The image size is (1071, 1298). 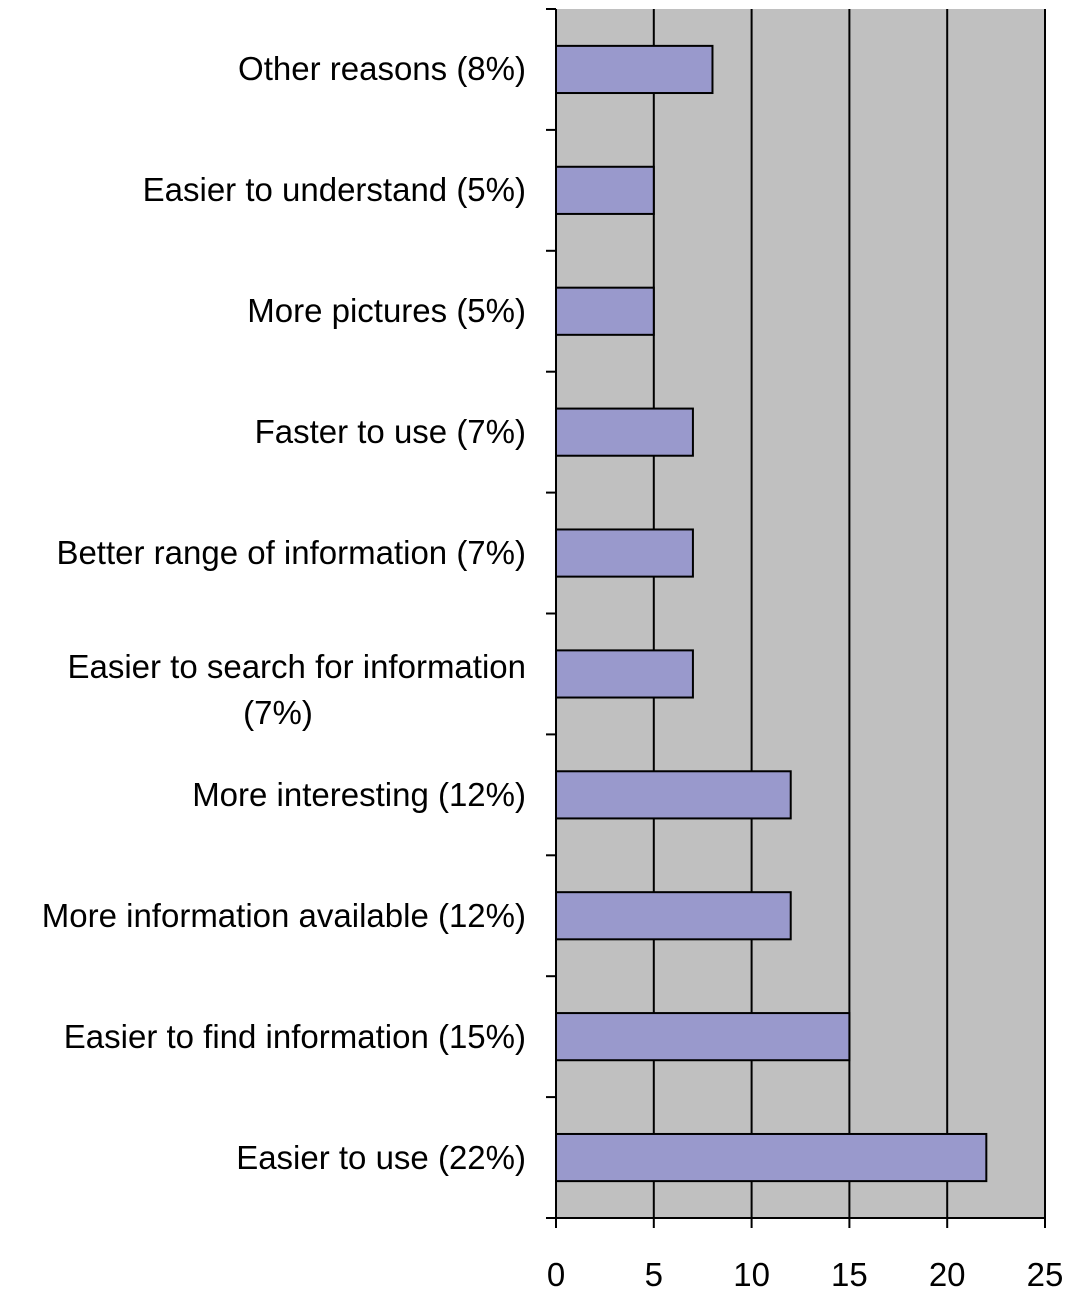 I want to click on y-category-label-line: (7%), so click(x=278, y=712).